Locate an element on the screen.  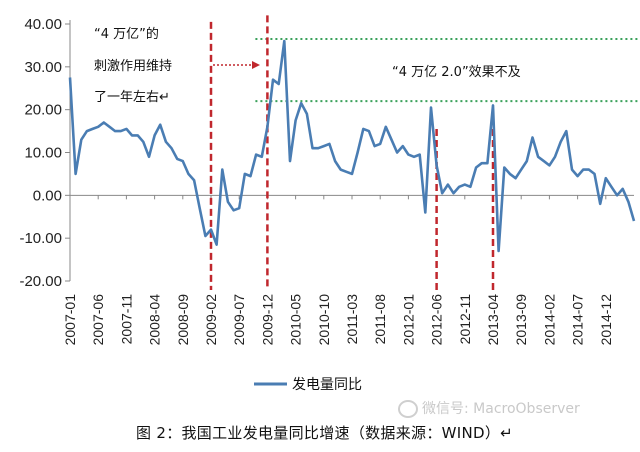
x-tick-label: 2013-04 is located at coordinates (493, 320).